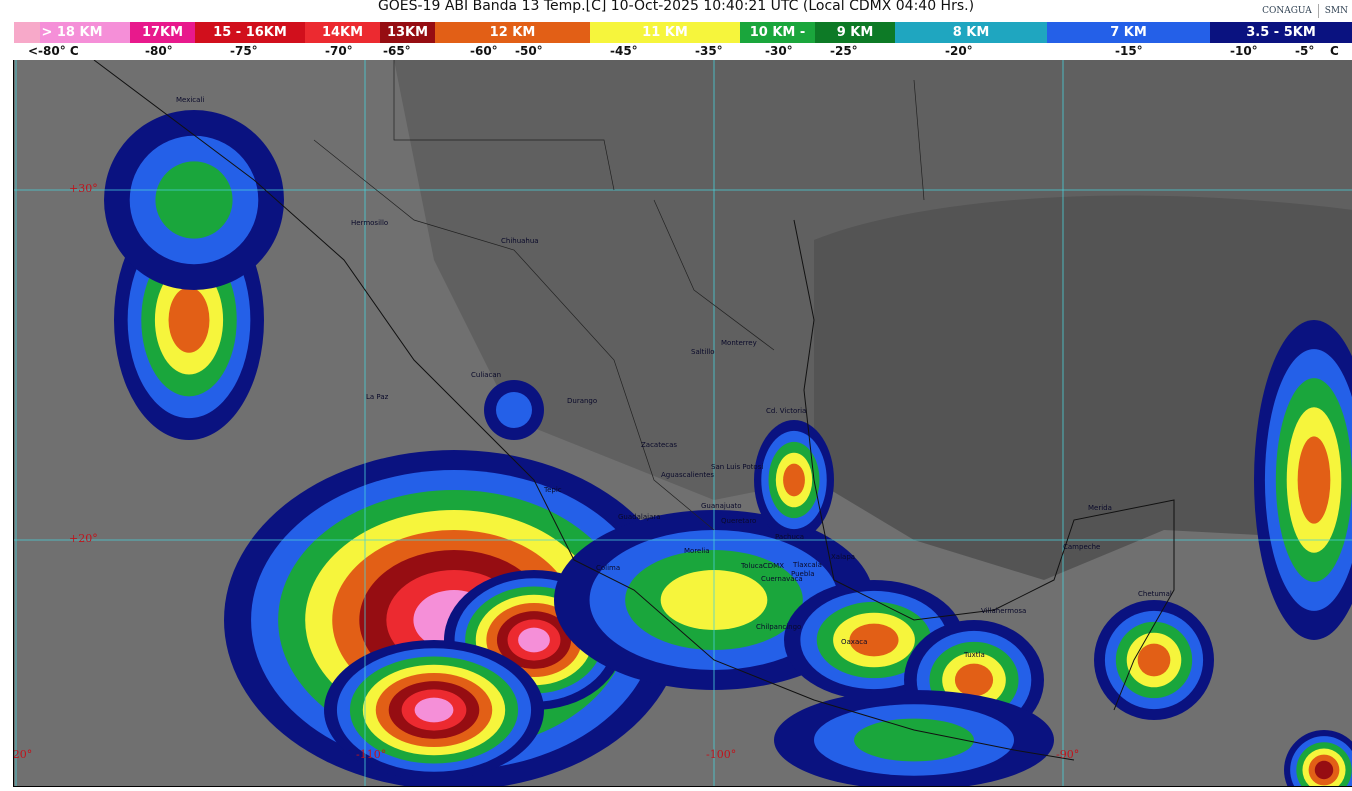 This screenshot has width=1352, height=791. I want to click on agency-logos: CONAGUA SMN, so click(1305, 11).